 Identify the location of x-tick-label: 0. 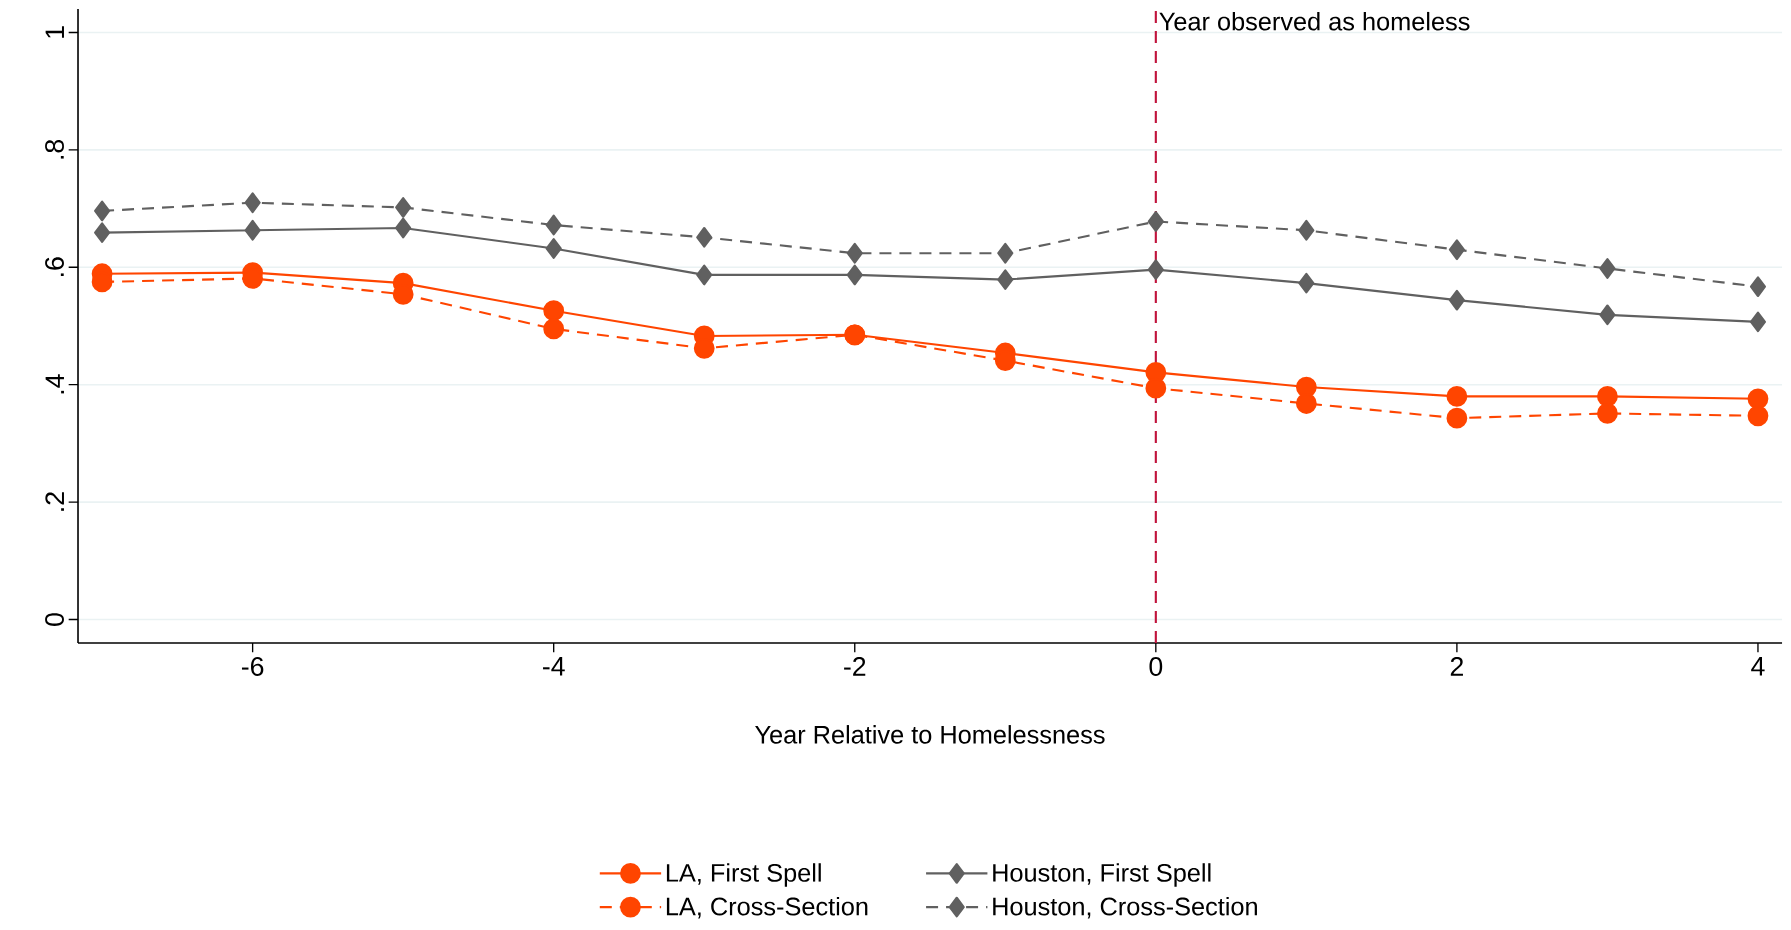
(1156, 666).